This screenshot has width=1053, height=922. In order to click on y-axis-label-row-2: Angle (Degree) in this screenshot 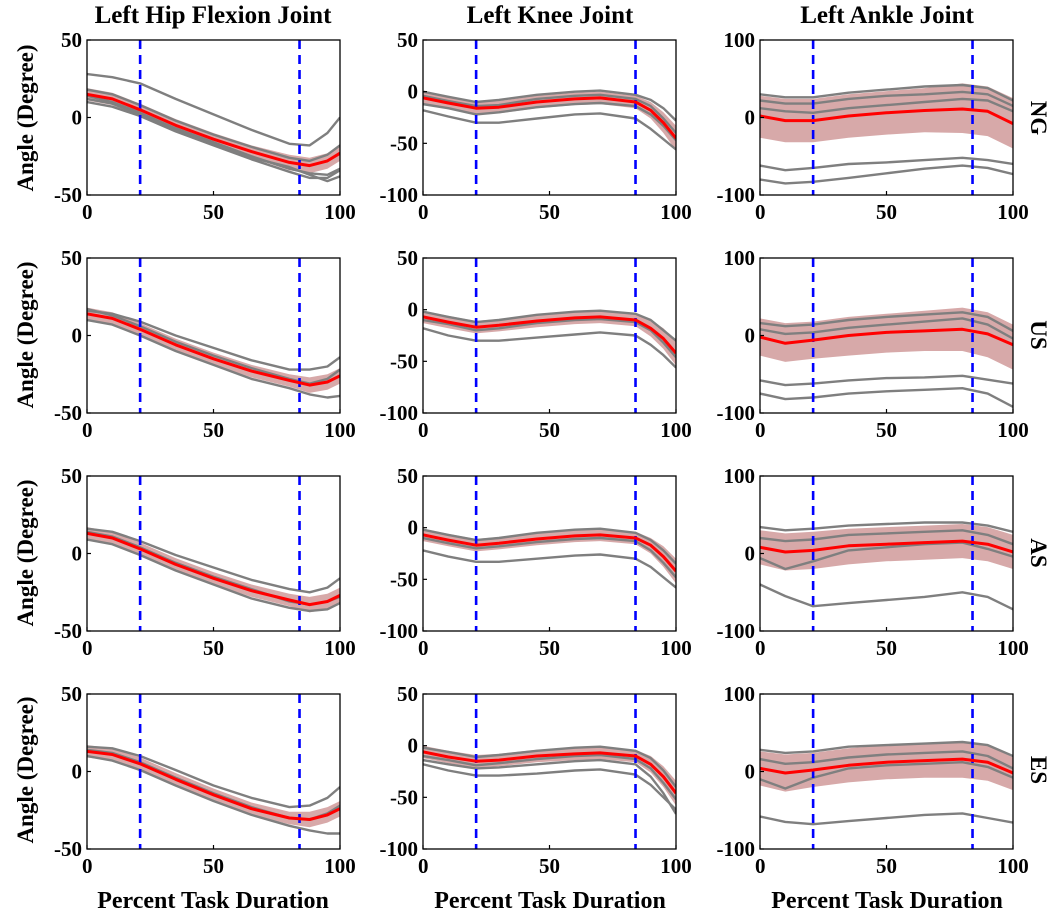, I will do `click(25, 335)`.